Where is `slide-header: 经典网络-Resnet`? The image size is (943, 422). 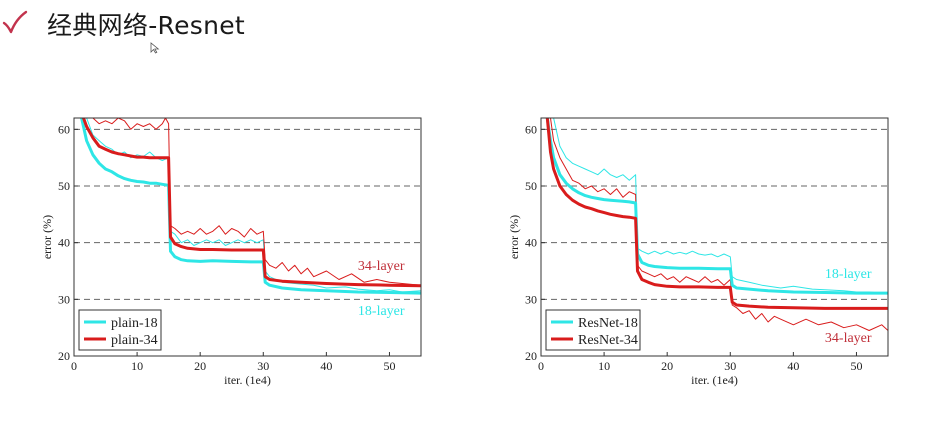
slide-header: 经典网络-Resnet is located at coordinates (471, 27).